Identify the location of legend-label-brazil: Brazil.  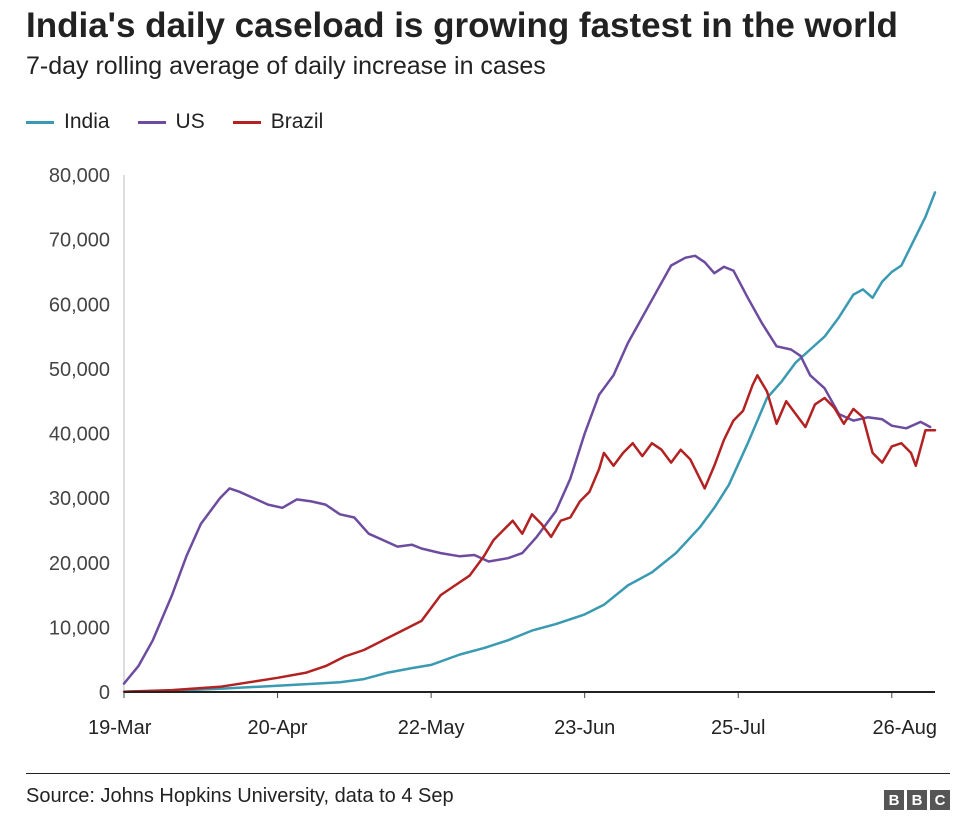
(297, 121).